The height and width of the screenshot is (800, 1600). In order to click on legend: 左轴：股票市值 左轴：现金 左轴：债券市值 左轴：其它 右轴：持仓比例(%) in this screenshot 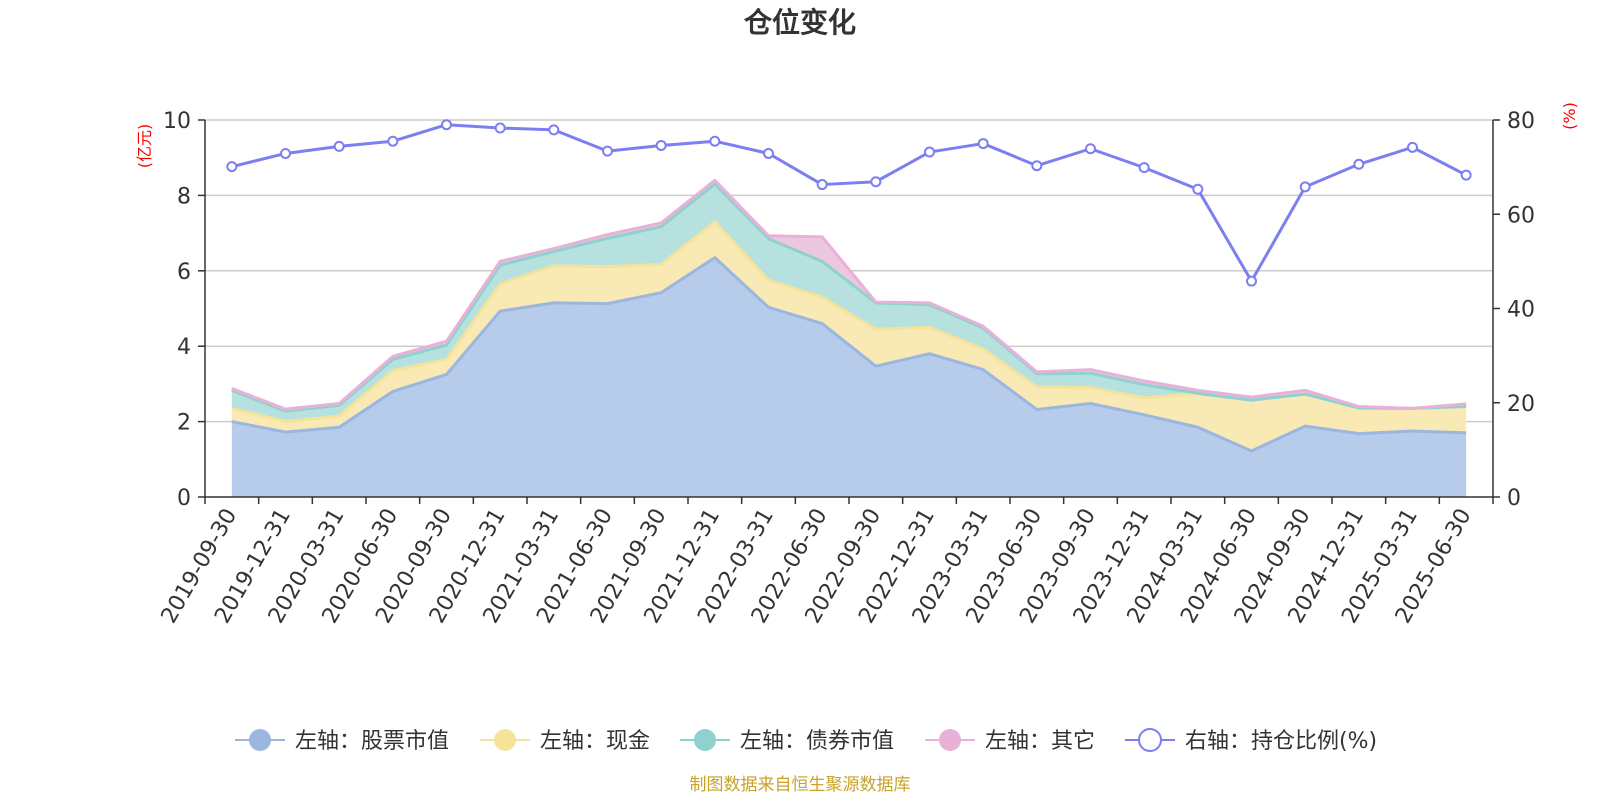, I will do `click(806, 741)`.